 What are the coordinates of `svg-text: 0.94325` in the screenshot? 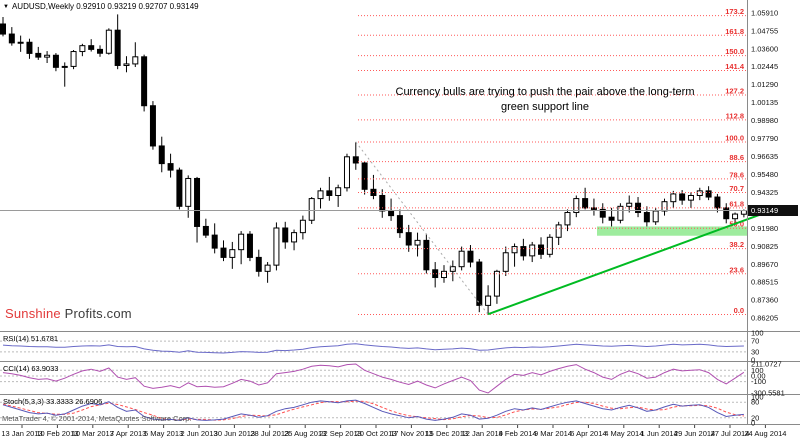 It's located at (764, 192).